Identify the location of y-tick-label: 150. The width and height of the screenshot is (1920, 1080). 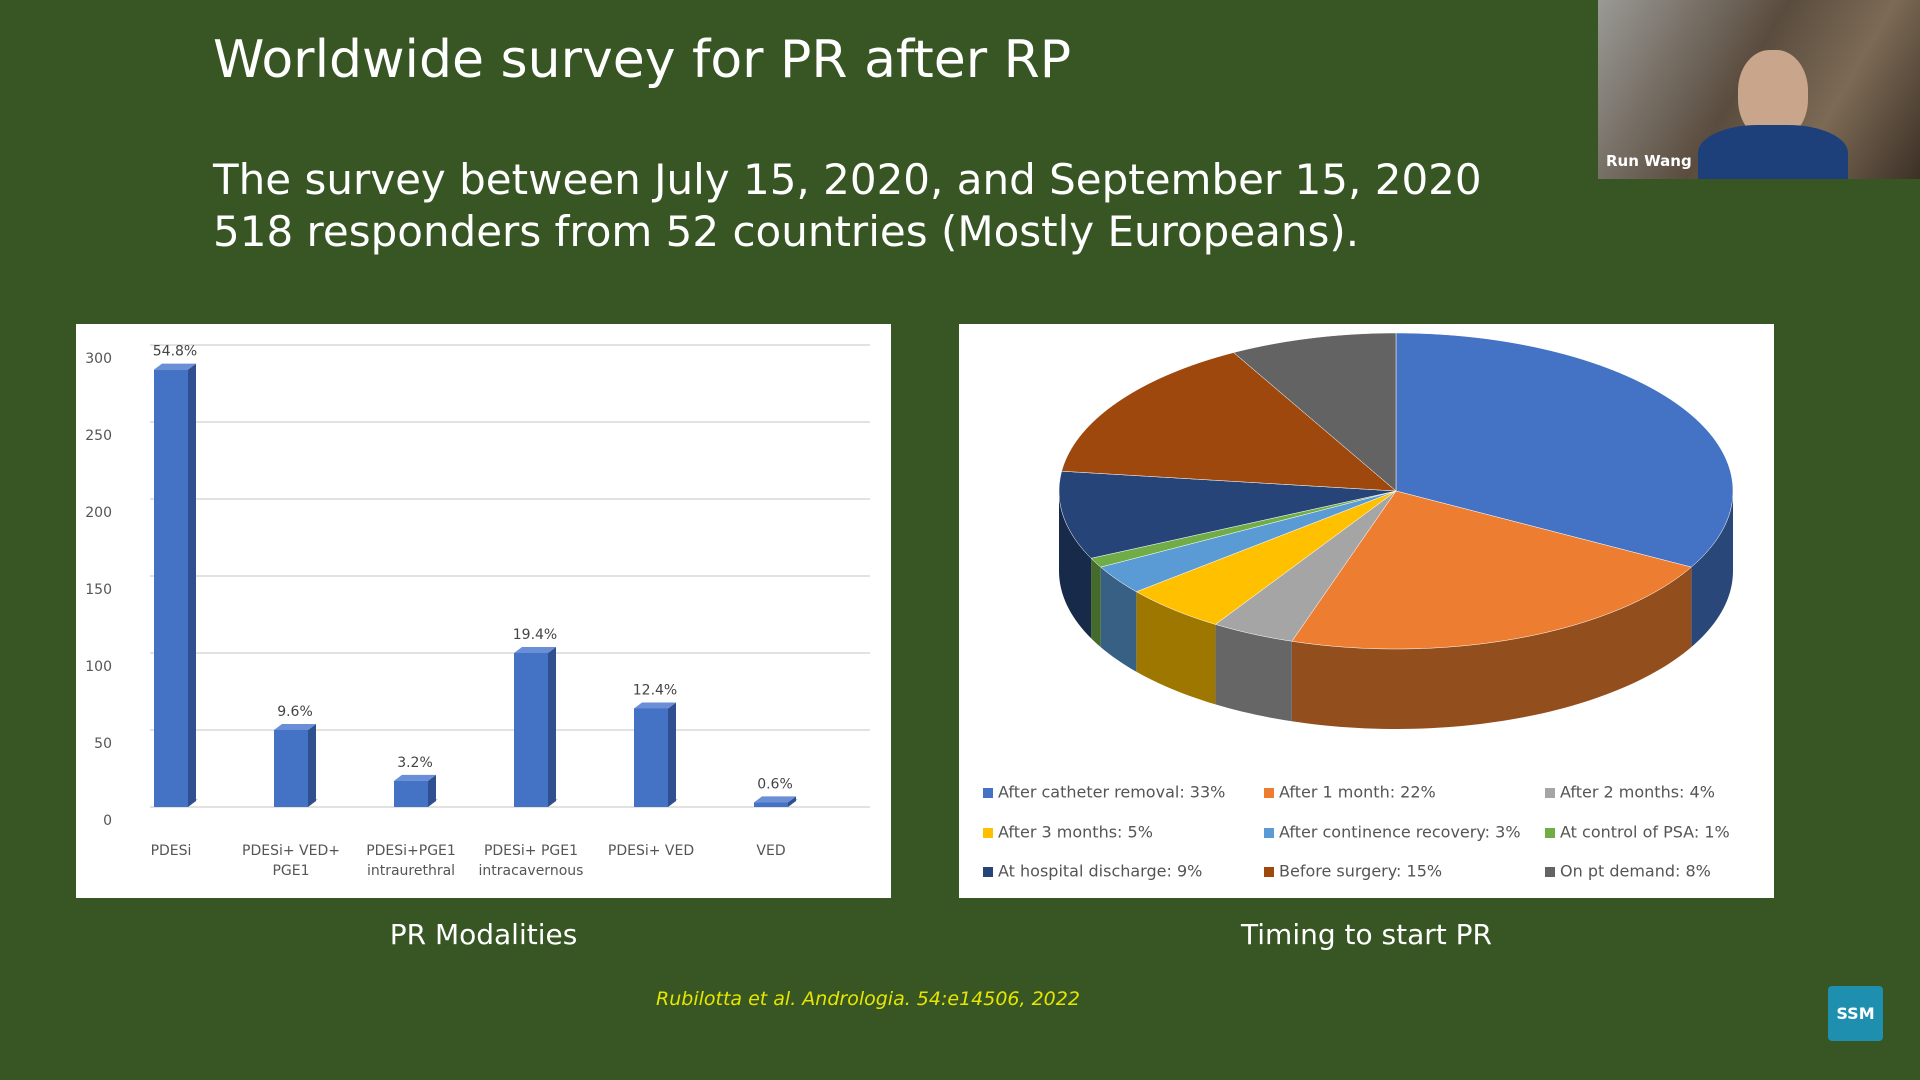
(98, 590).